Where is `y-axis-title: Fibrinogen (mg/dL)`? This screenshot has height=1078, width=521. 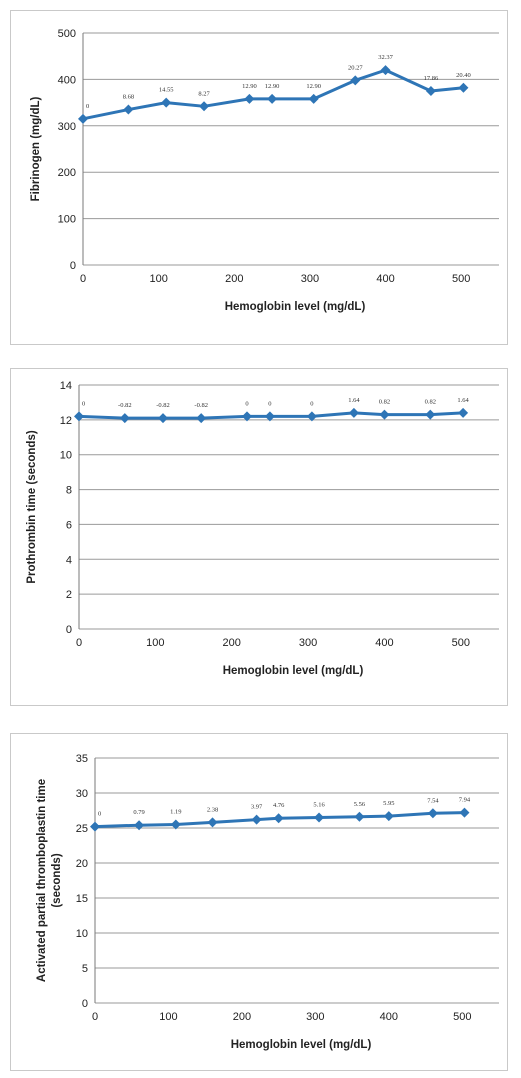 y-axis-title: Fibrinogen (mg/dL) is located at coordinates (36, 148).